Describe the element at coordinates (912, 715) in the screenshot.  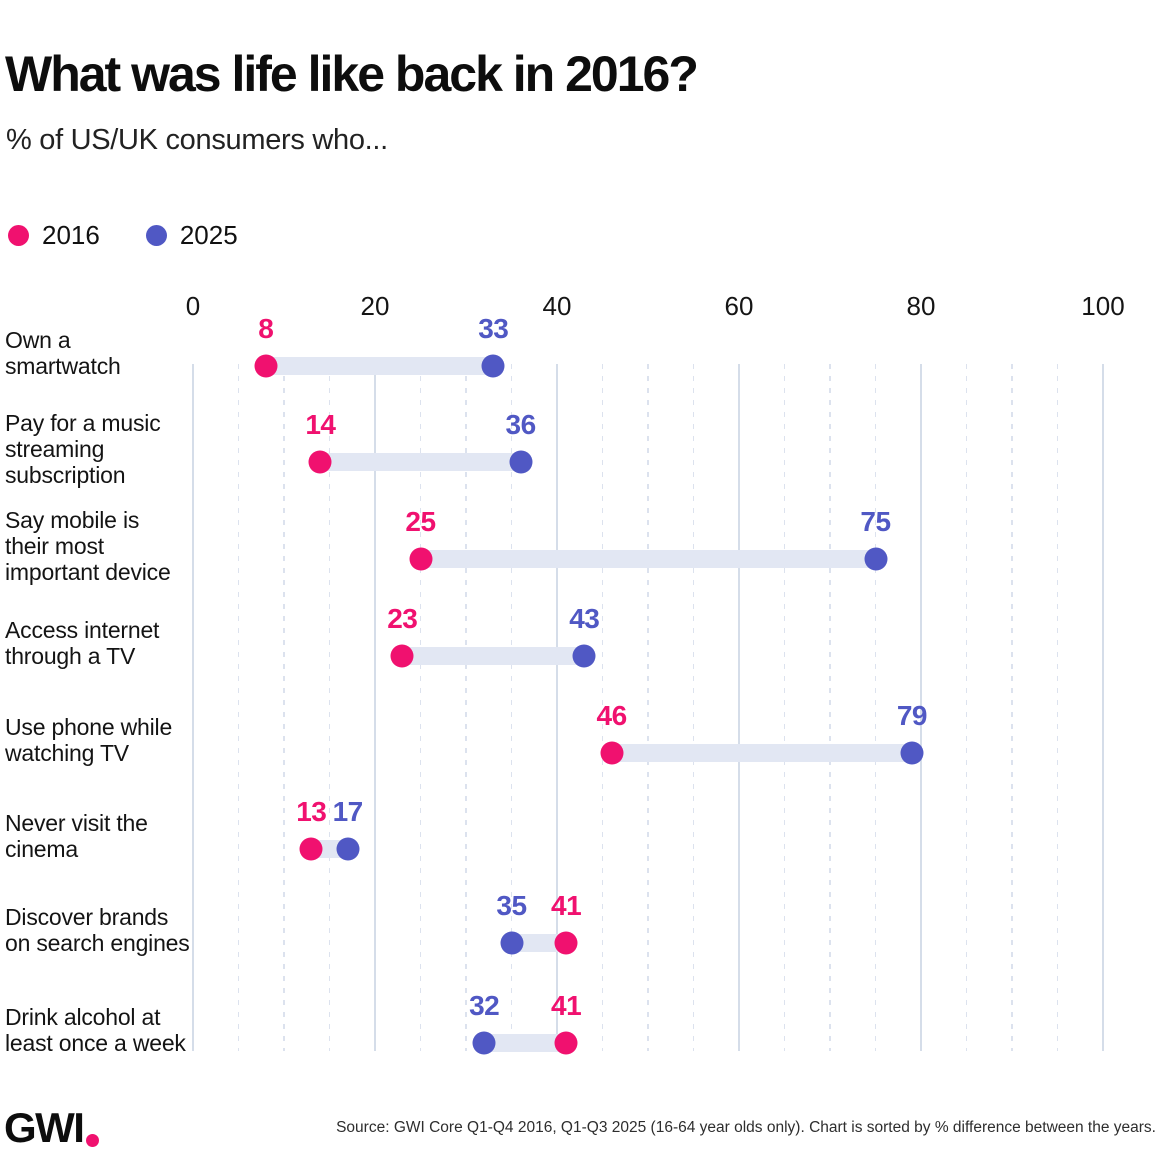
I see `value-label-2025: 79` at that location.